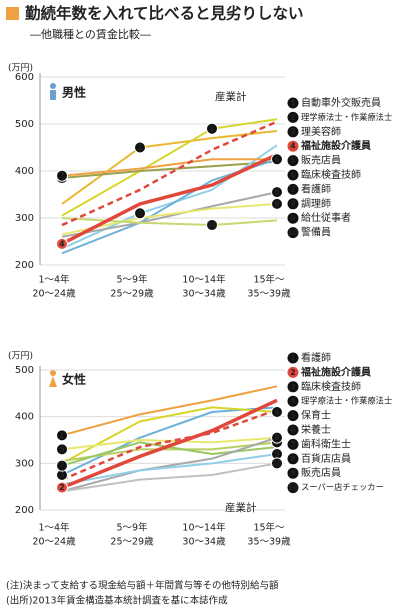  Describe the element at coordinates (326, 217) in the screenshot. I see `legend-label: 給仕従事者` at that location.